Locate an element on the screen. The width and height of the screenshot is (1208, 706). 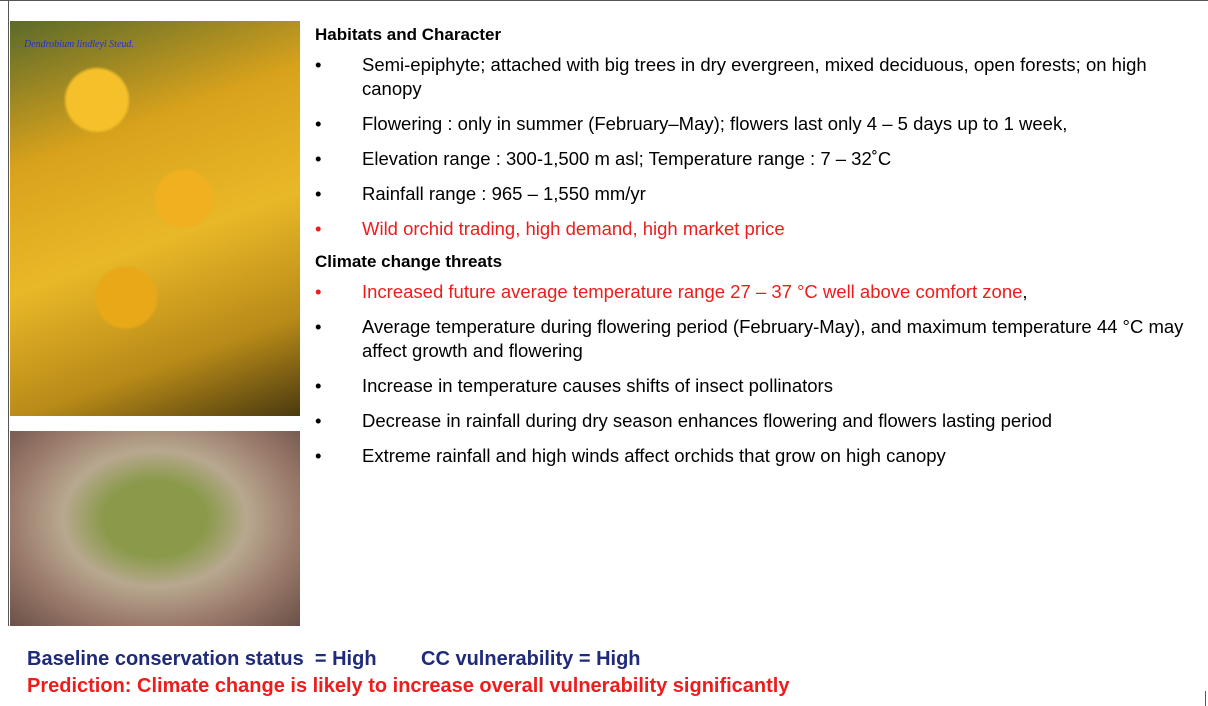
section-heading: Habitats and Character is located at coordinates (408, 34).